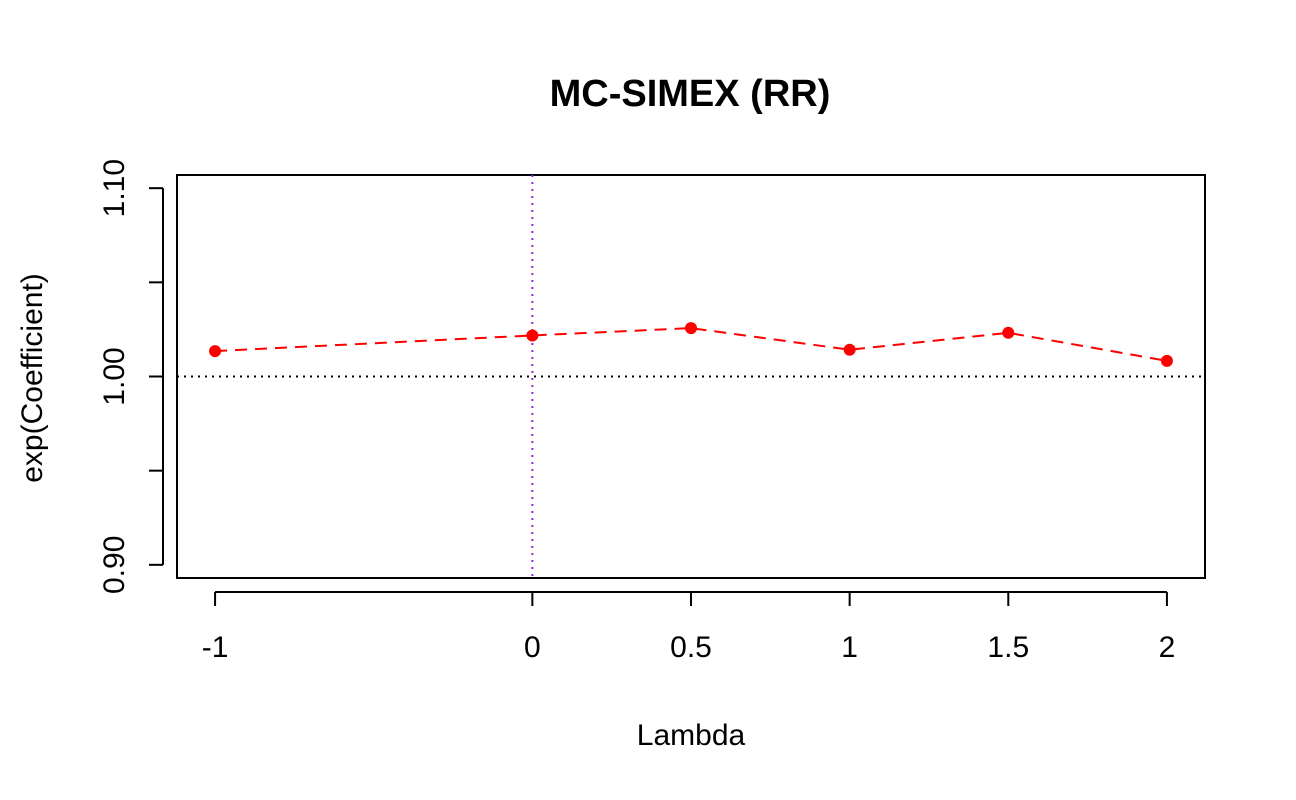 This screenshot has width=1296, height=800. I want to click on x-tick-label: 0, so click(532, 647).